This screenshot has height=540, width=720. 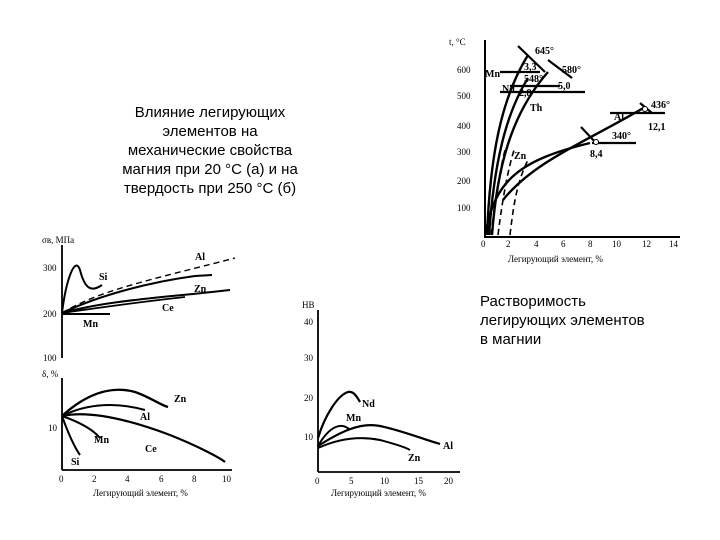 I want to click on elongation-x-ticks: 0 2 4 6 8 10, so click(x=145, y=479).